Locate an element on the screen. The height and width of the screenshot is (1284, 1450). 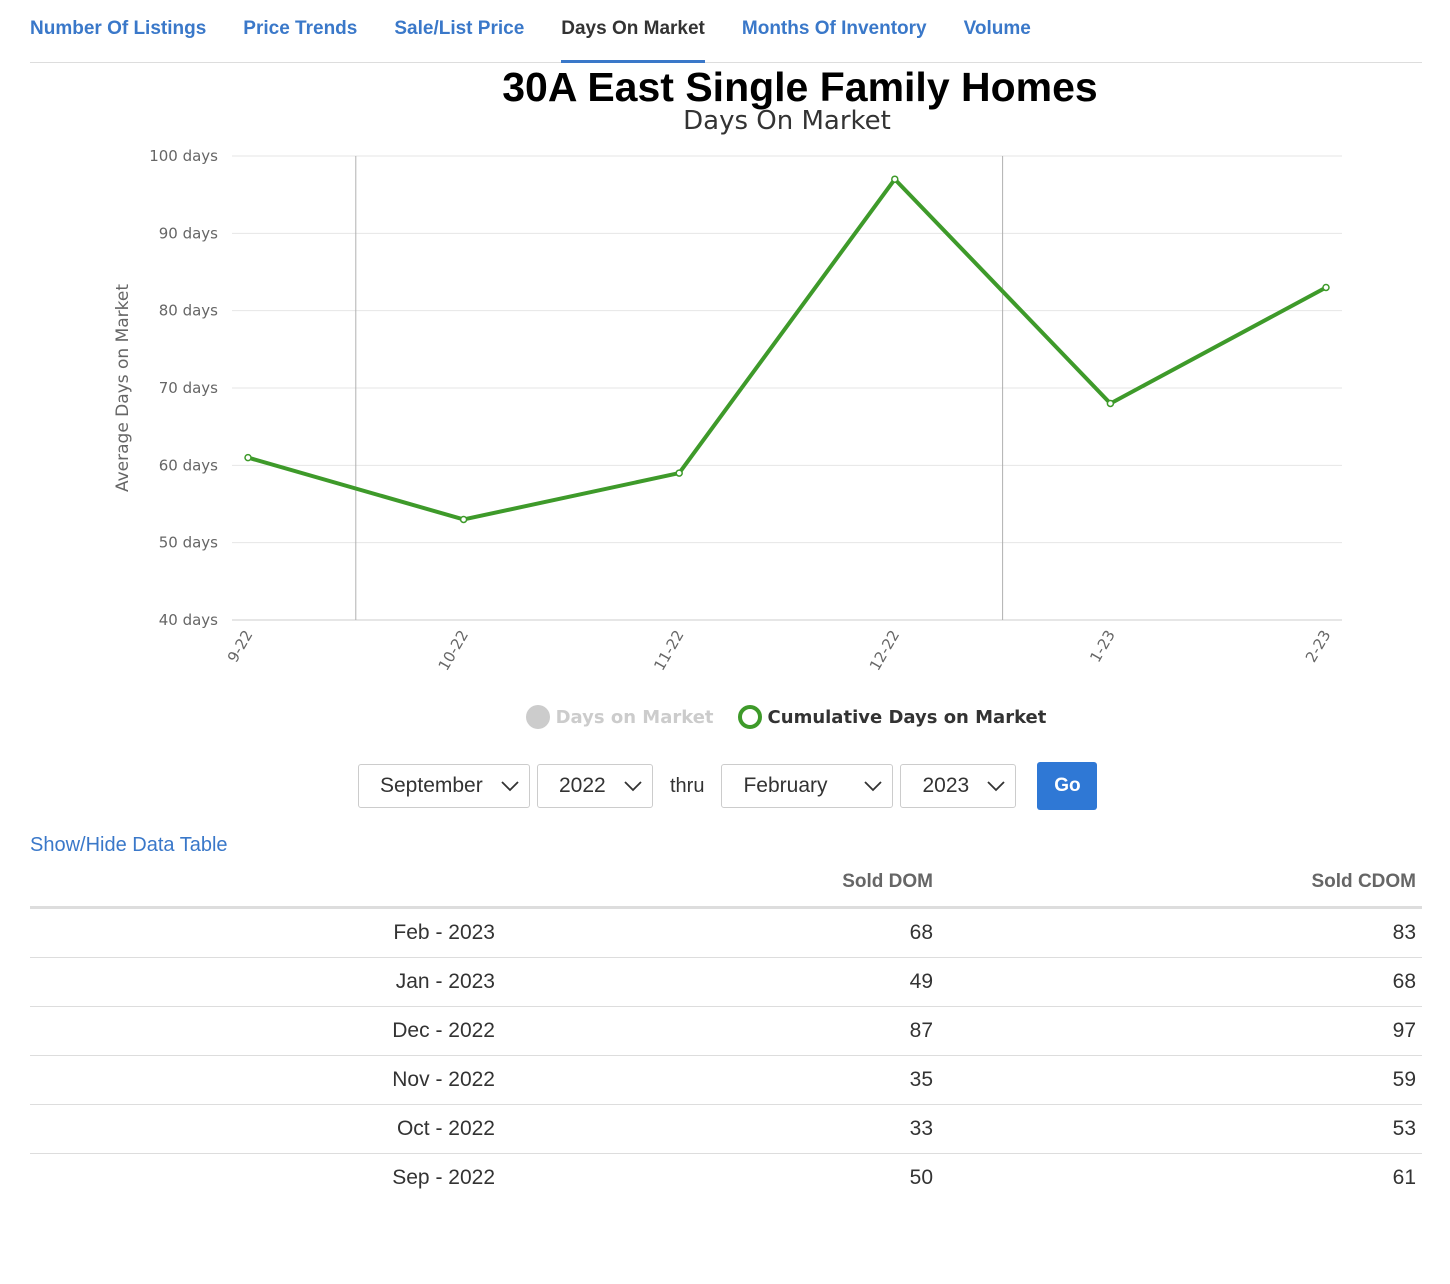
sold-cdom-cell: 53 is located at coordinates (1180, 1129).